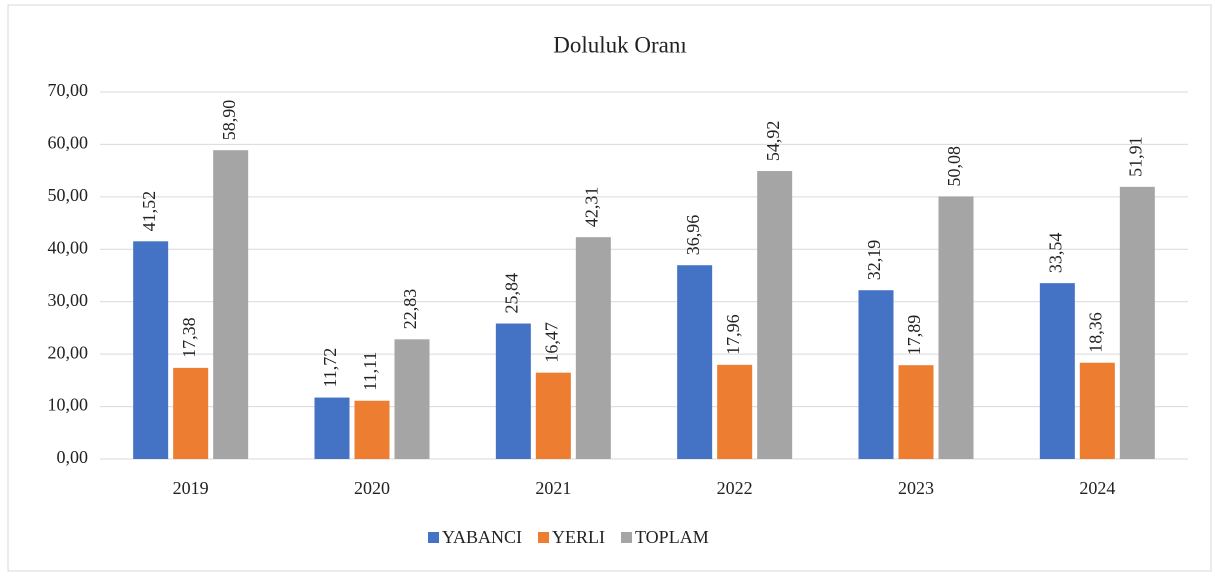 This screenshot has height=572, width=1219. Describe the element at coordinates (73, 457) in the screenshot. I see `y-tick-label: 0,00` at that location.